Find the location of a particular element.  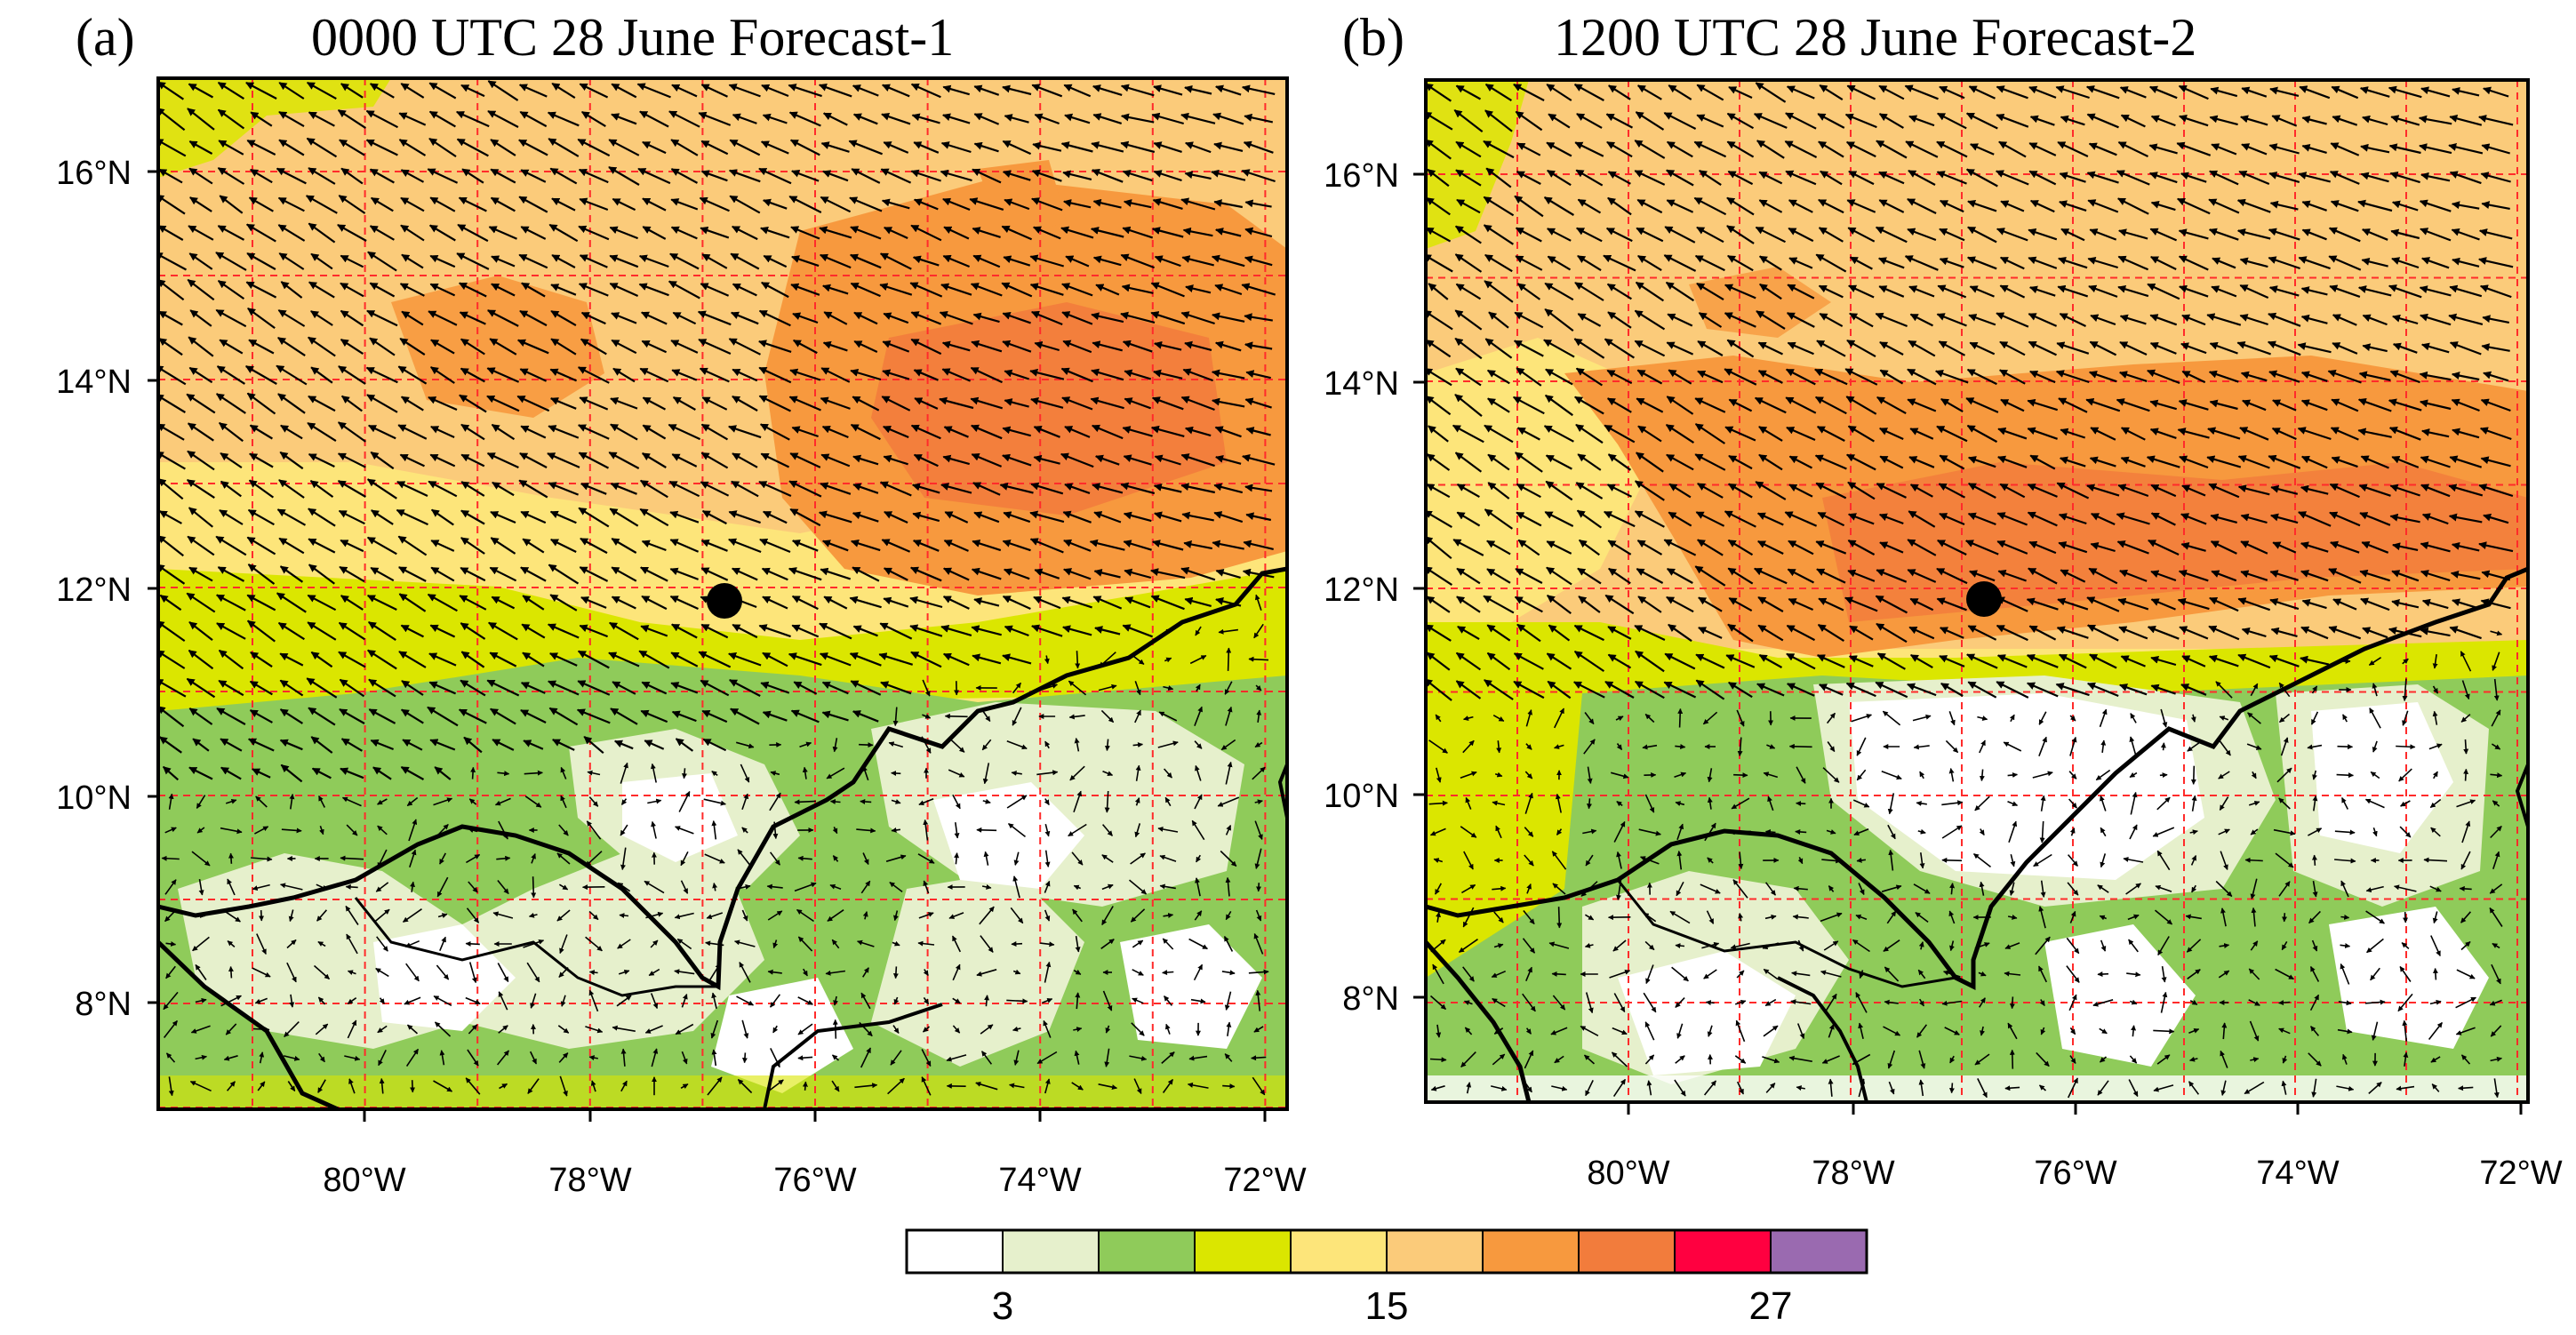

panel-b-south-edge is located at coordinates (1977, 1088).